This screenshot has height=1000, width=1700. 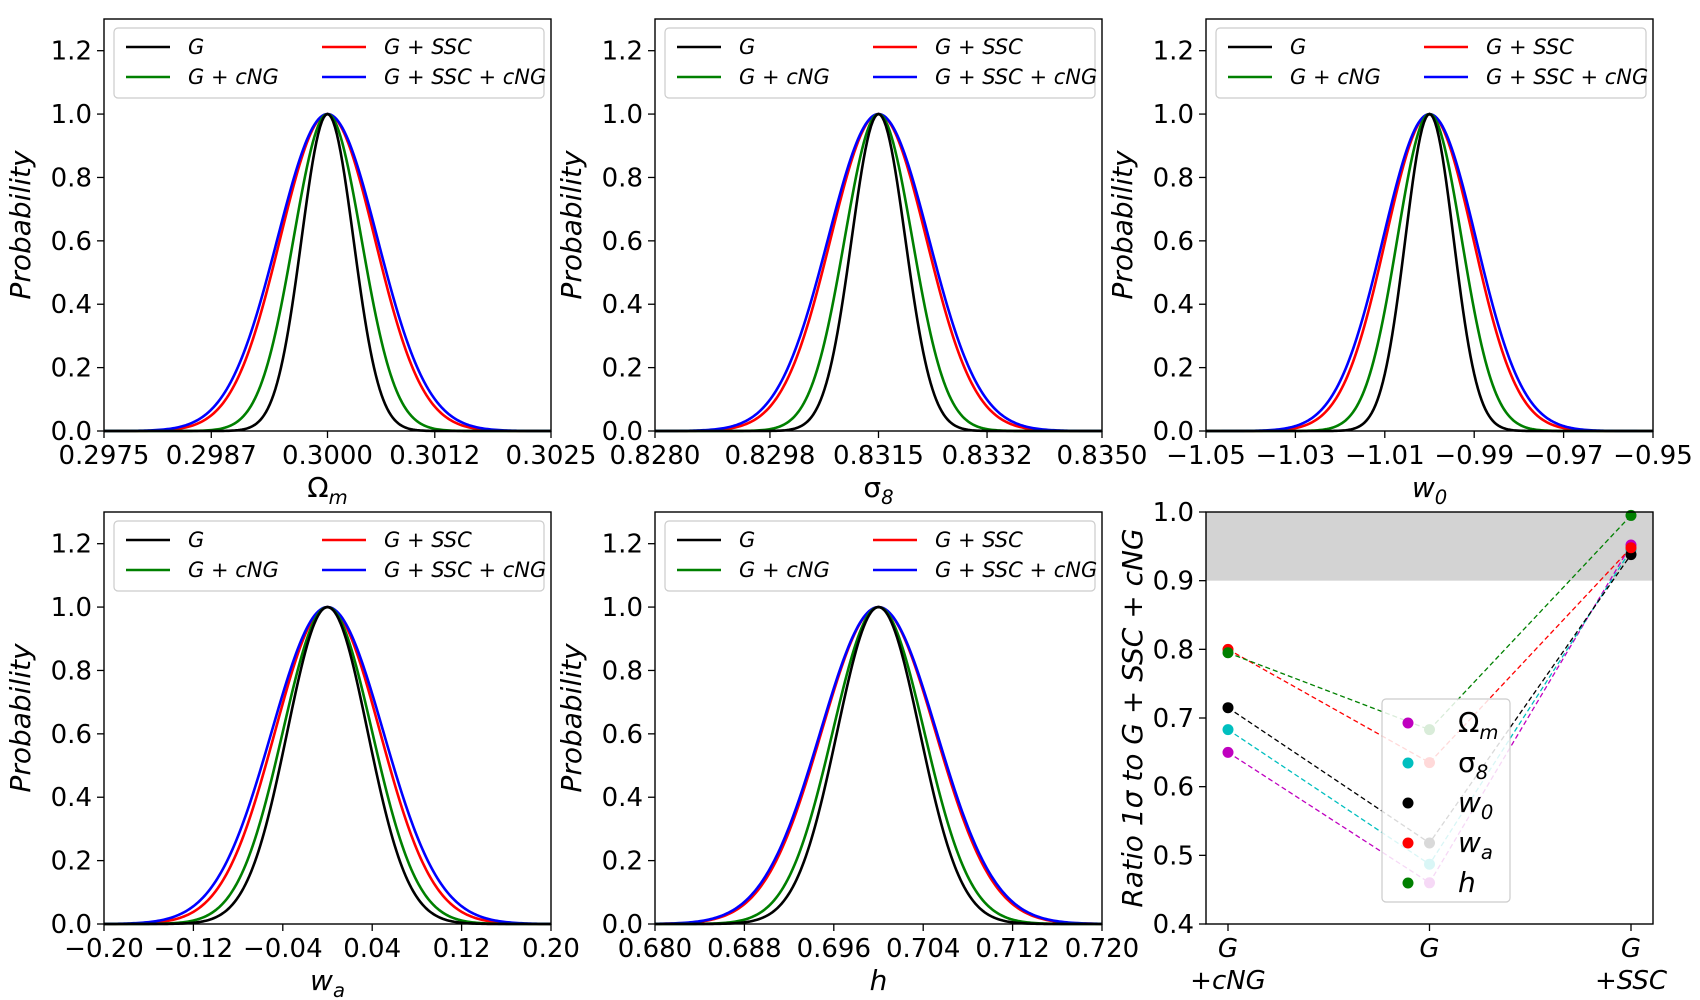 What do you see at coordinates (1173, 582) in the screenshot?
I see `y-tick-label: 0.9` at bounding box center [1173, 582].